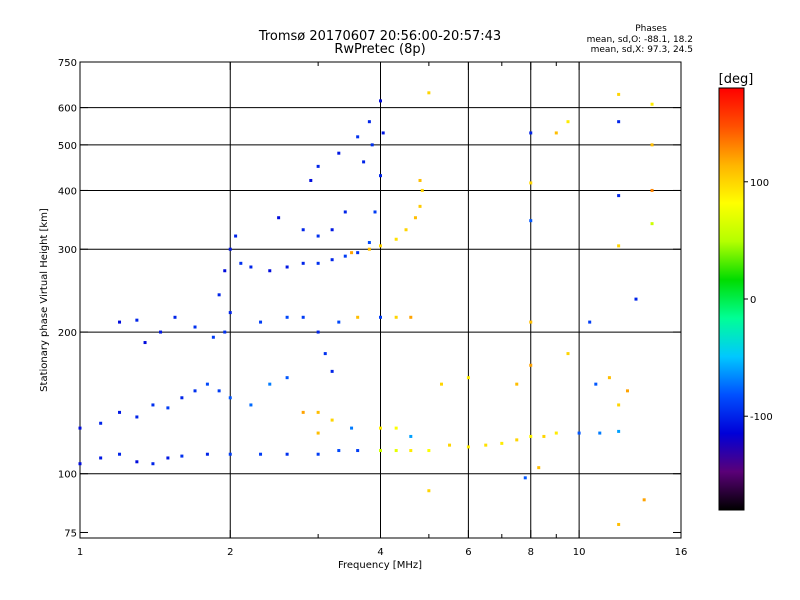 Image resolution: width=800 pixels, height=600 pixels. What do you see at coordinates (67, 146) in the screenshot?
I see `y-tick-label: 500` at bounding box center [67, 146].